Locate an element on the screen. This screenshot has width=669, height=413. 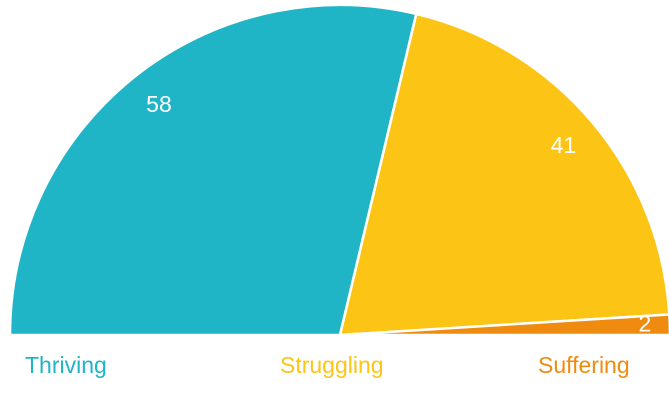
legend-label: Thriving is located at coordinates (66, 365).